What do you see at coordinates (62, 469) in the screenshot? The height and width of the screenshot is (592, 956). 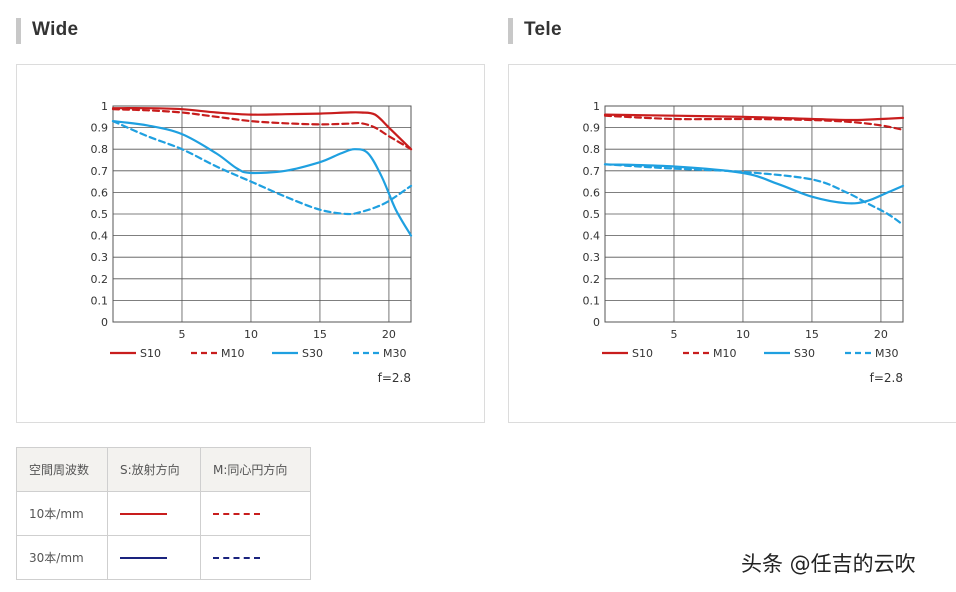 I see `header-spatial-frequency: 空間周波数` at bounding box center [62, 469].